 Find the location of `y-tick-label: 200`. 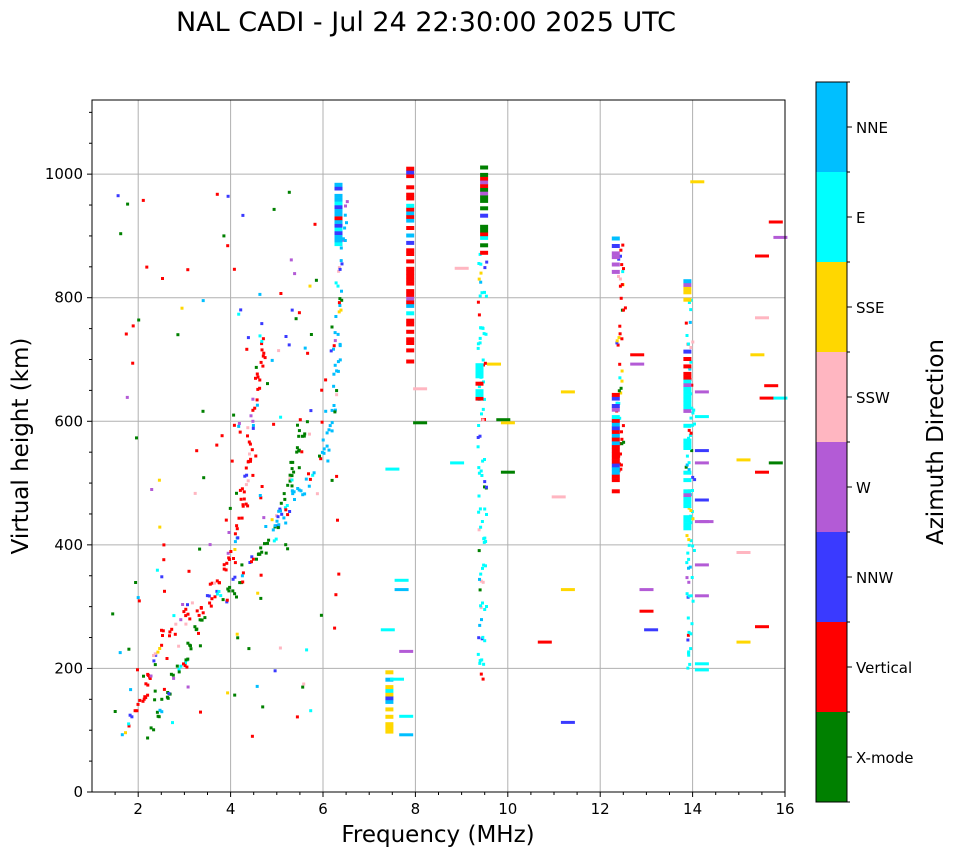

y-tick-label: 200 is located at coordinates (68, 668).